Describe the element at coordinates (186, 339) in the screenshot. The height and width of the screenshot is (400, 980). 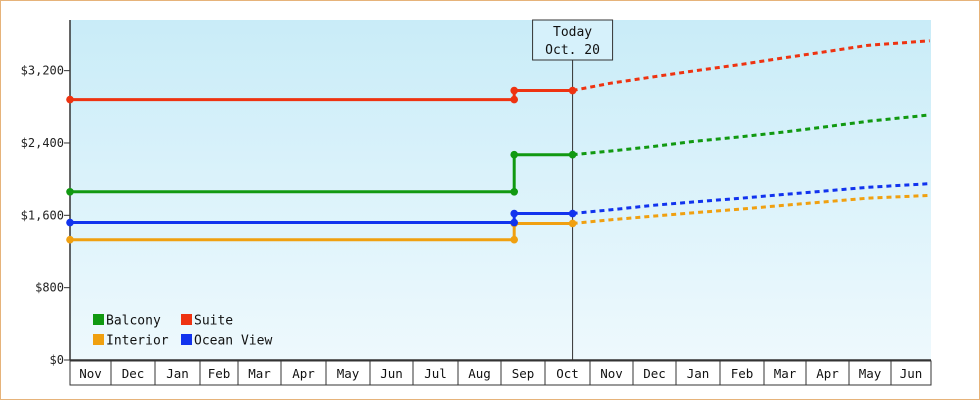
I see `legend-swatch-ocean-view` at that location.